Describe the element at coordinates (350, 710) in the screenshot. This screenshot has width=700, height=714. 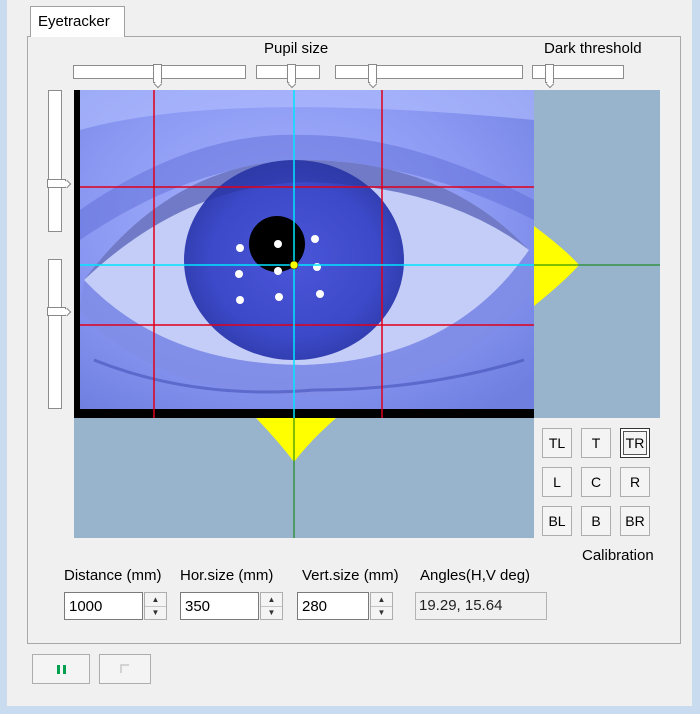
I see `window-border-bottom` at that location.